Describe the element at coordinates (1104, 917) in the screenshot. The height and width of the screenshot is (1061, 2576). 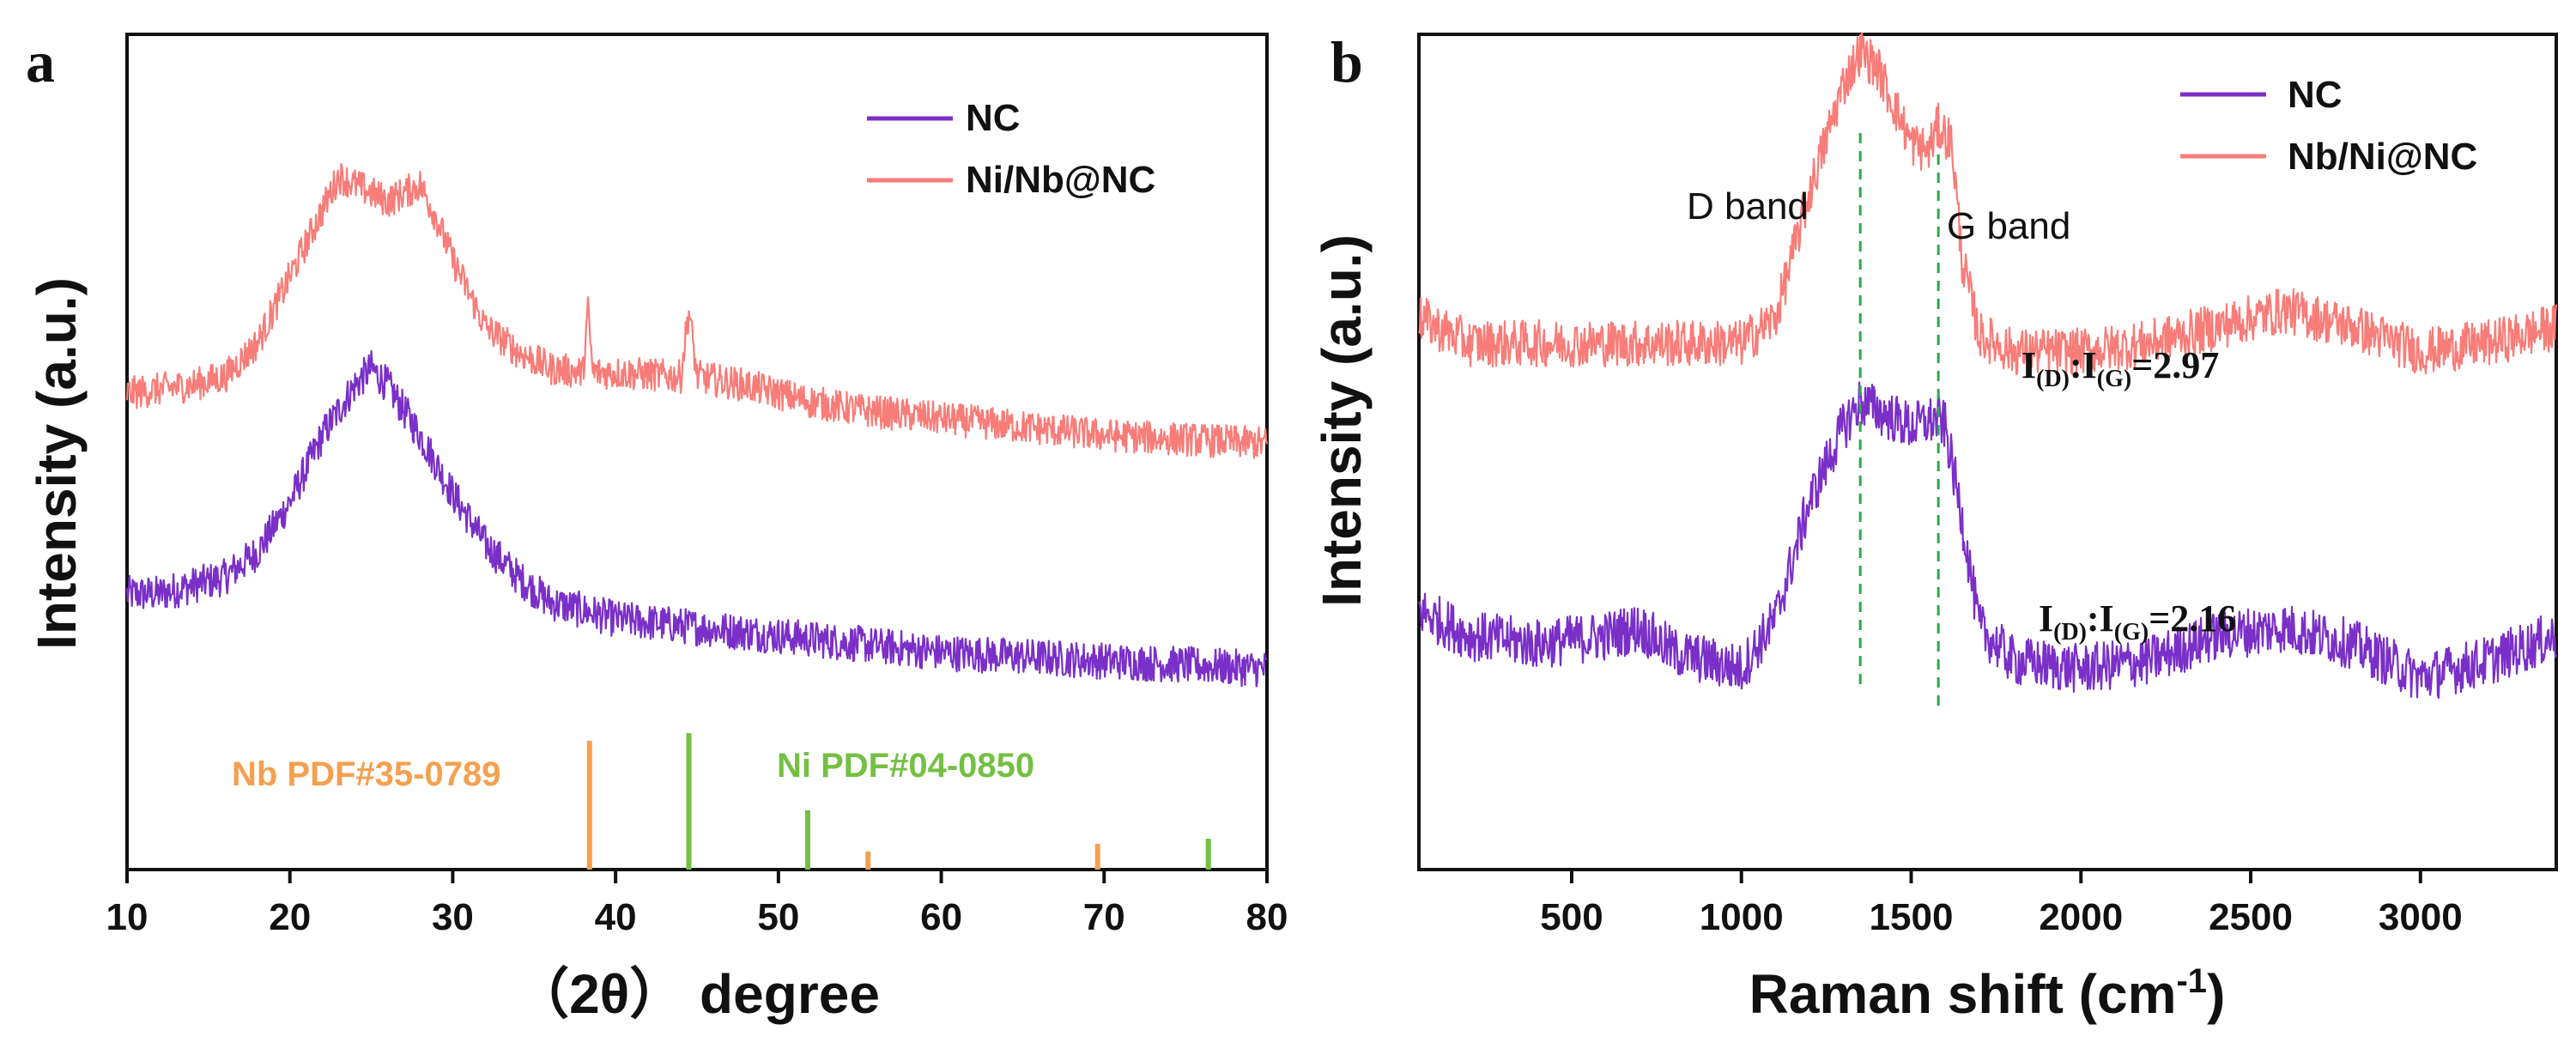
I see `x-tick-label: 70` at that location.